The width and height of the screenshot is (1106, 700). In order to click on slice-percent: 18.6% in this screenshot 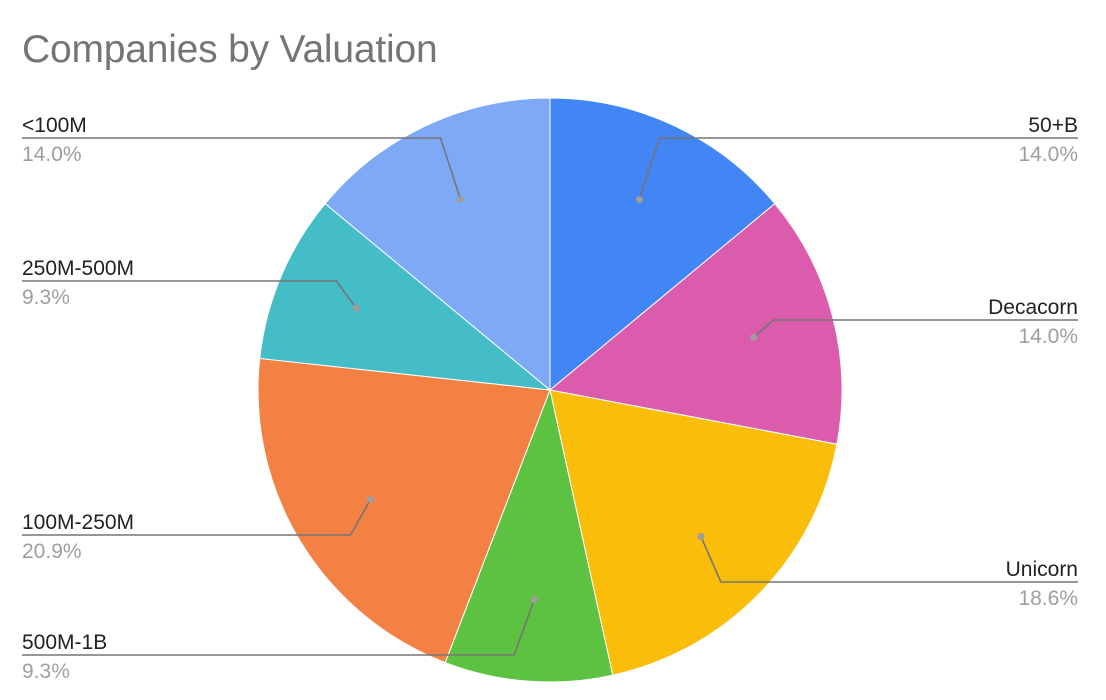, I will do `click(1048, 598)`.